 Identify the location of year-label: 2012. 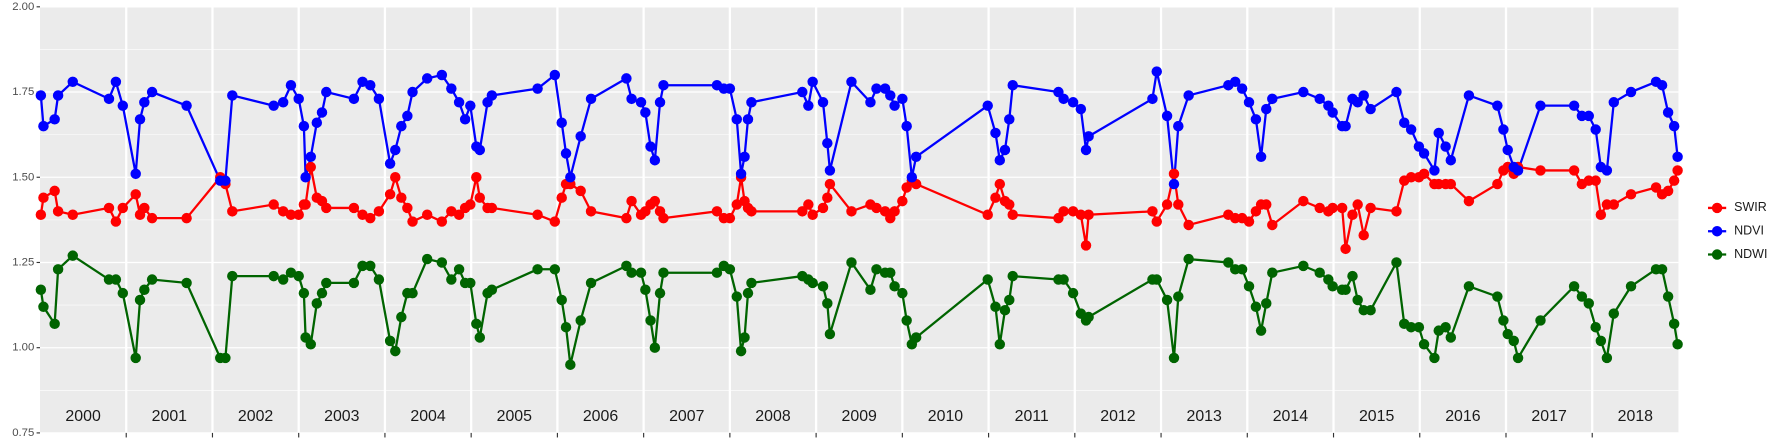
(1118, 416).